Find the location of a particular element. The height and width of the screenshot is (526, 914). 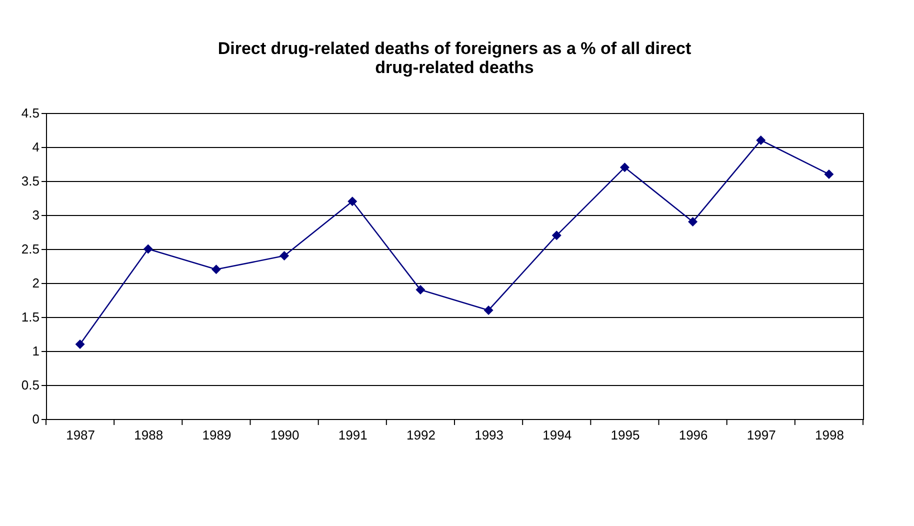

y-tick-label: 4 is located at coordinates (36, 147).